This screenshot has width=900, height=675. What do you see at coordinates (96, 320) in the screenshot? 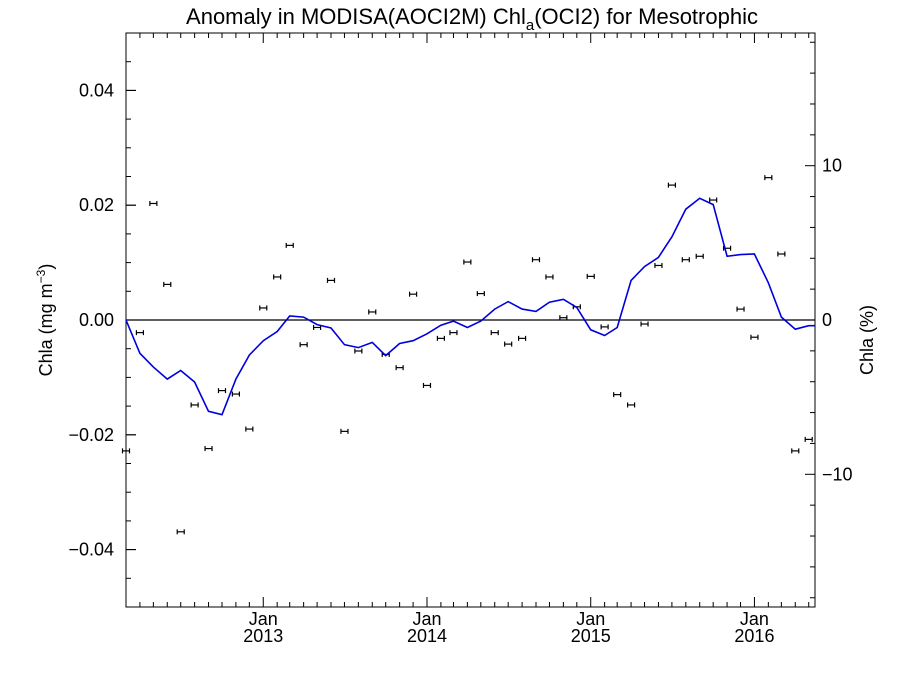
I see `y-left-tick-label: 0.00` at bounding box center [96, 320].